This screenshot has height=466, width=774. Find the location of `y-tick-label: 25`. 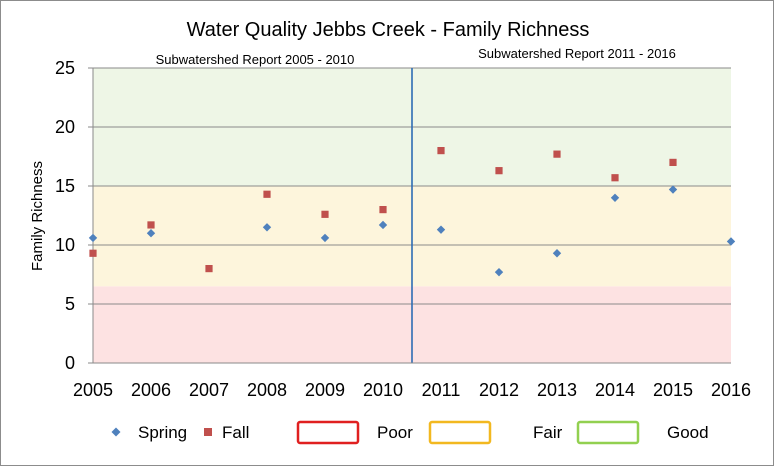

y-tick-label: 25 is located at coordinates (65, 68).